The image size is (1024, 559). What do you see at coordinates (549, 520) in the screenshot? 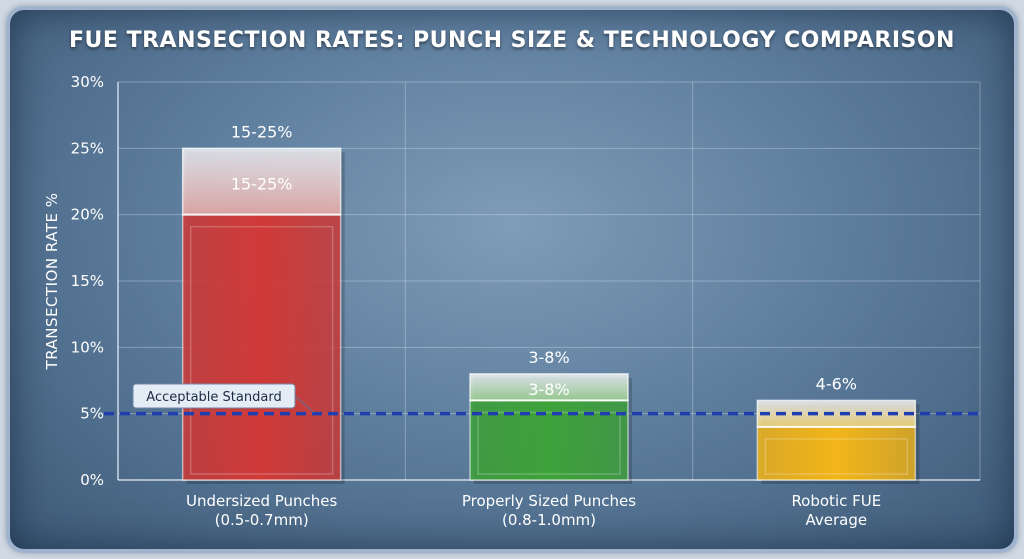
I see `x-category-label: (0.8-1.0mm)` at bounding box center [549, 520].